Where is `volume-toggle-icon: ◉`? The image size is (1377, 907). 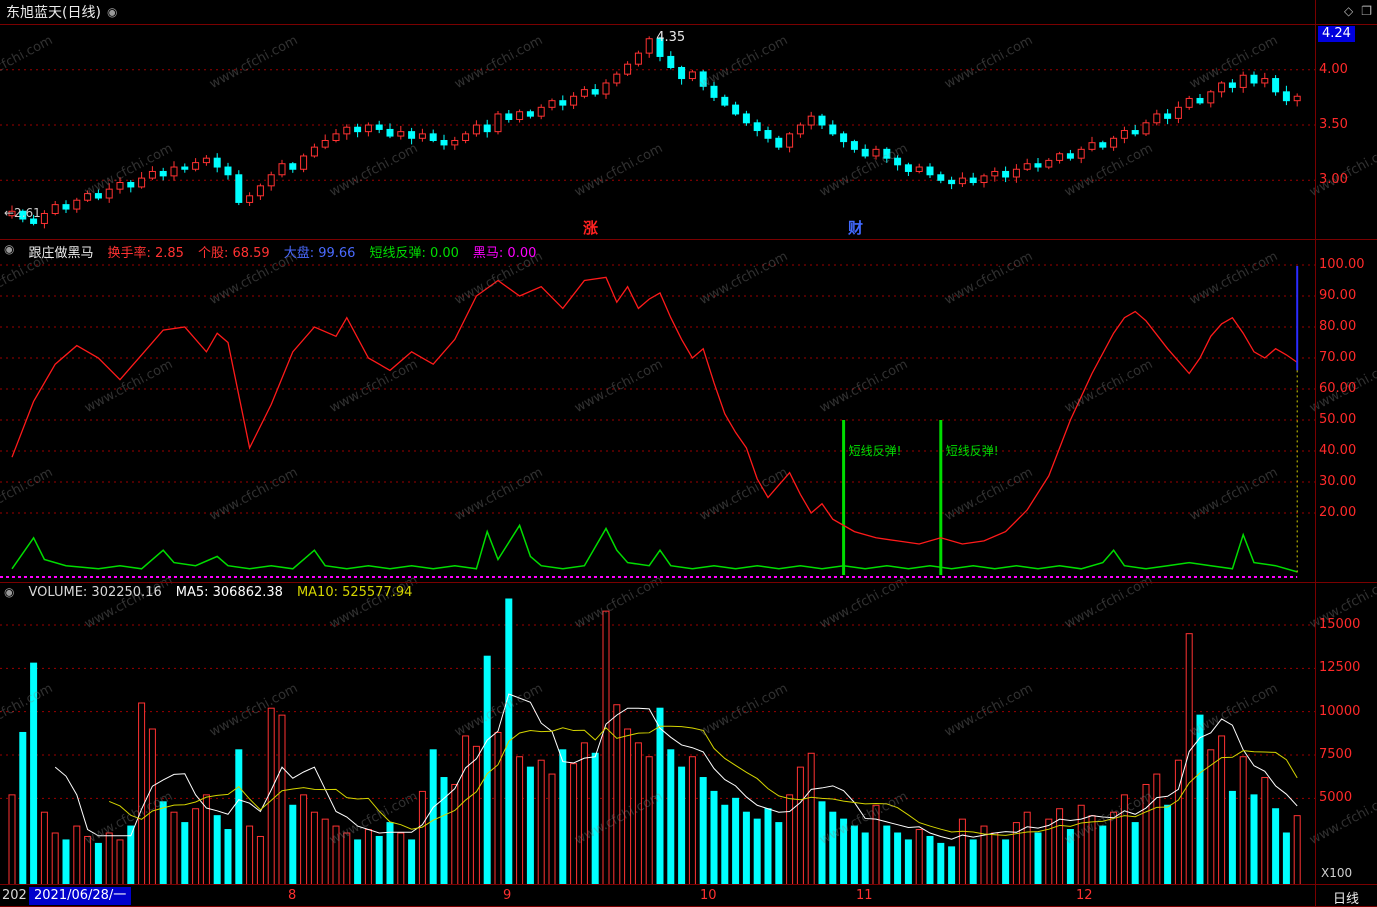 volume-toggle-icon: ◉ is located at coordinates (9, 592).